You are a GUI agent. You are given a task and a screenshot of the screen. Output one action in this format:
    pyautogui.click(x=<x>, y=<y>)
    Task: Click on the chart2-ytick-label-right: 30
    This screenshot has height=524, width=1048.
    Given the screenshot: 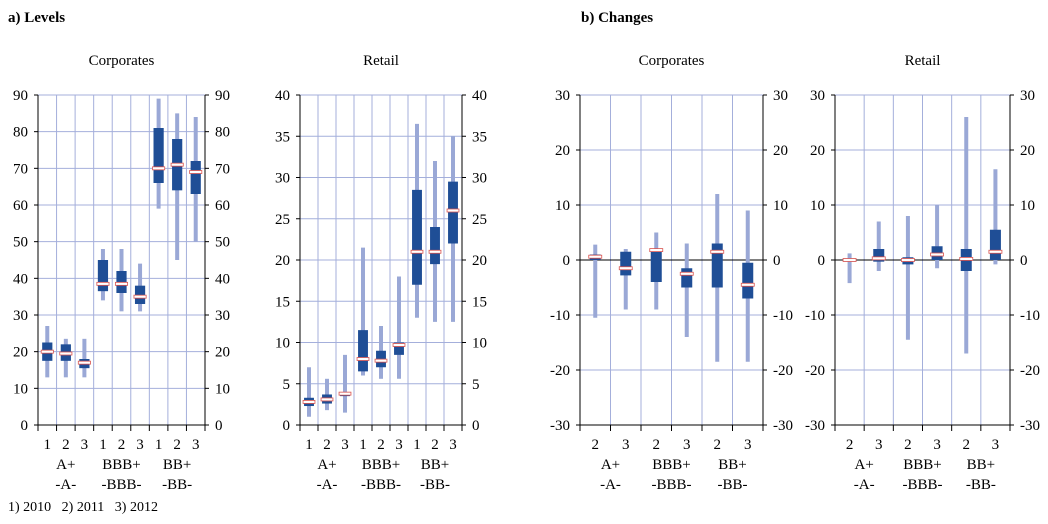 What is the action you would take?
    pyautogui.click(x=479, y=179)
    